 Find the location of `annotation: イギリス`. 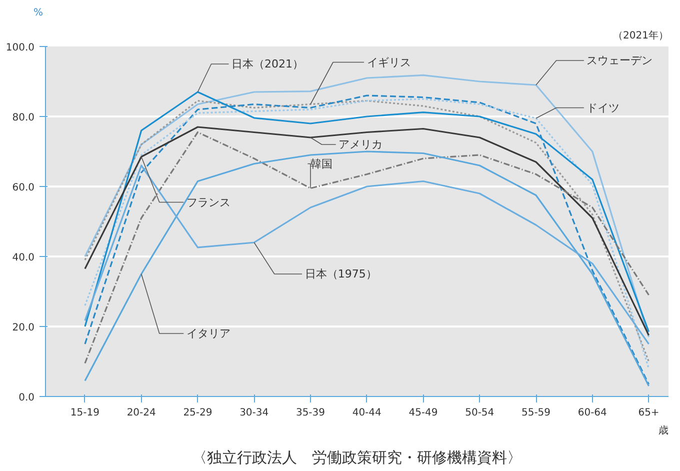

annotation: イギリス is located at coordinates (388, 62).